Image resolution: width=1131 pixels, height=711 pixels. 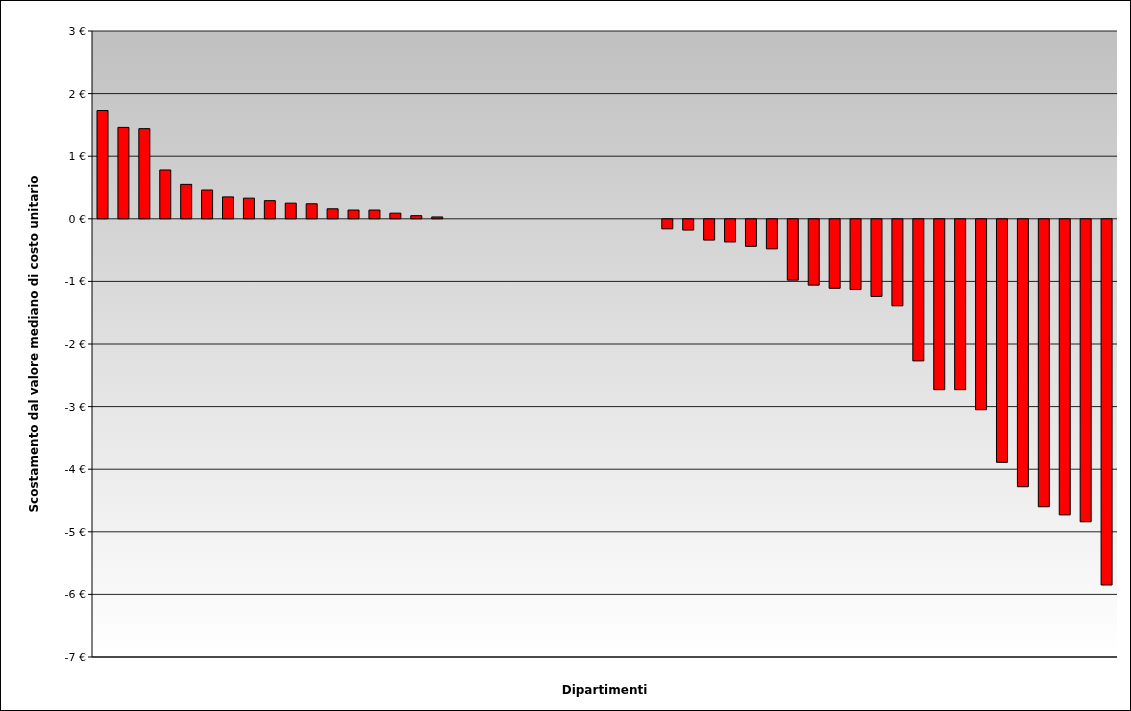 I want to click on y-tick-label: -7 €, so click(x=75, y=657).